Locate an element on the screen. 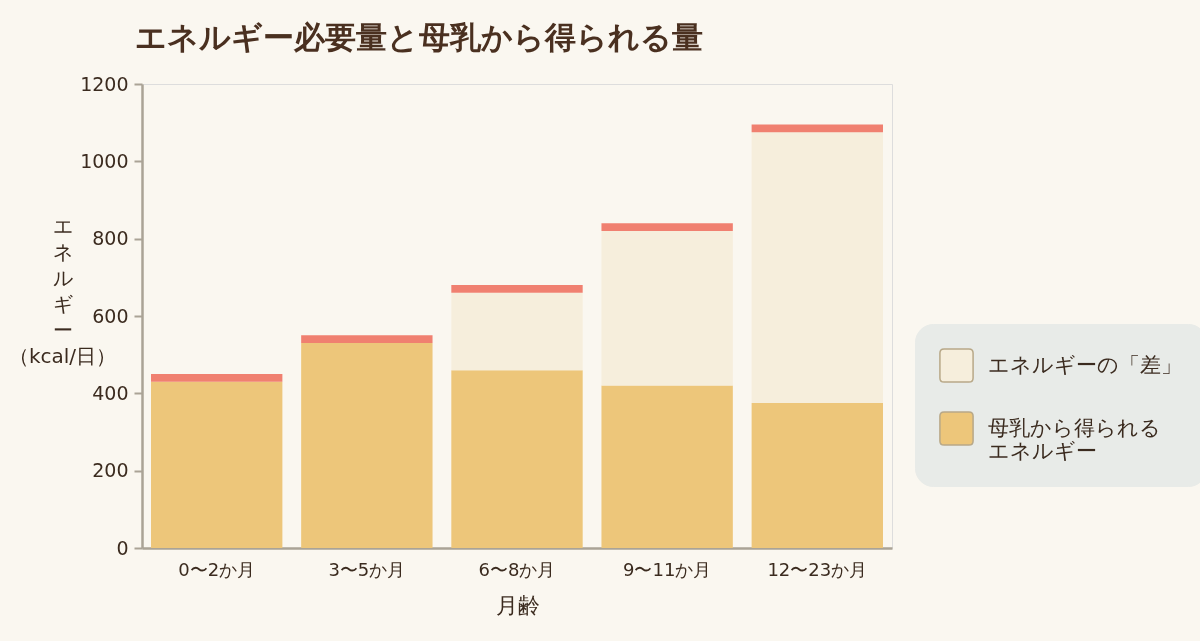 Image resolution: width=1200 pixels, height=641 pixels. x-tick-label: 12〜23か月 is located at coordinates (817, 569).